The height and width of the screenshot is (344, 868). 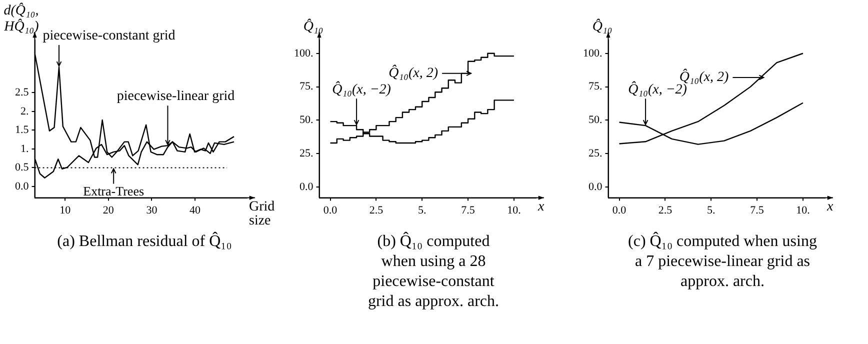 I want to click on y-tick-label: 0.5, so click(x=22, y=168).